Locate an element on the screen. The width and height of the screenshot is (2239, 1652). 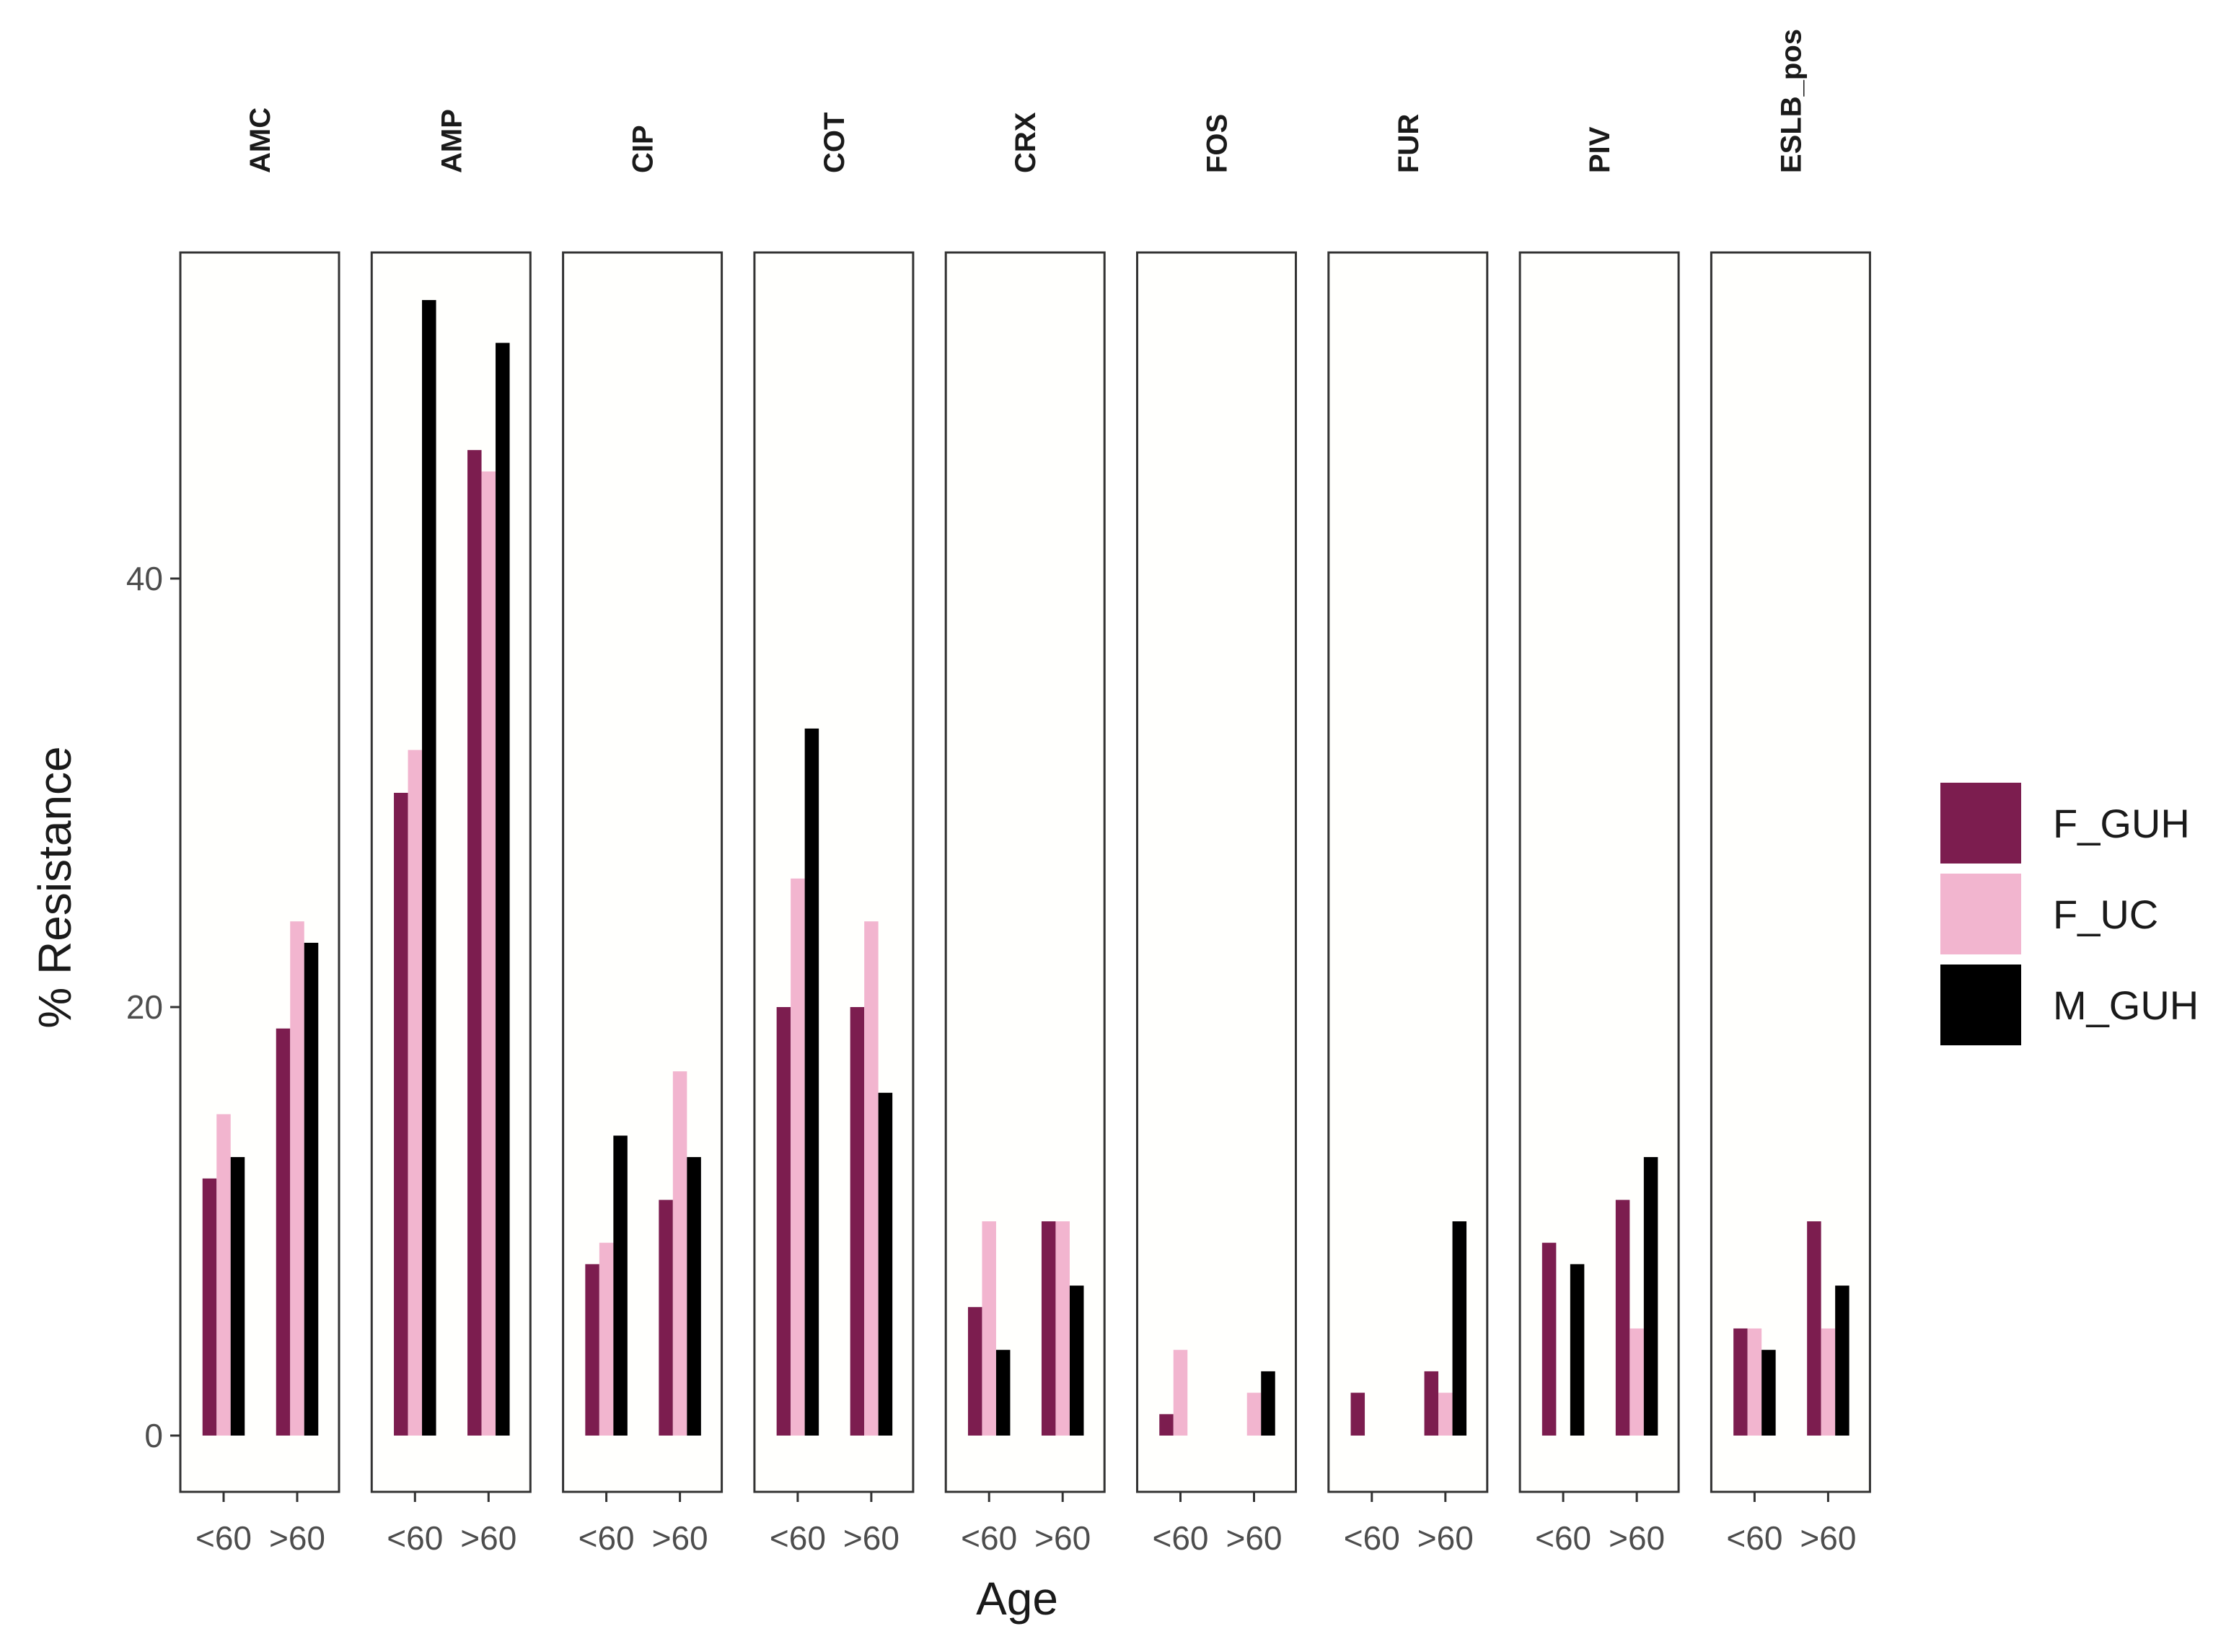
panel-cip: CIP <60 >60 is located at coordinates (642, 841).